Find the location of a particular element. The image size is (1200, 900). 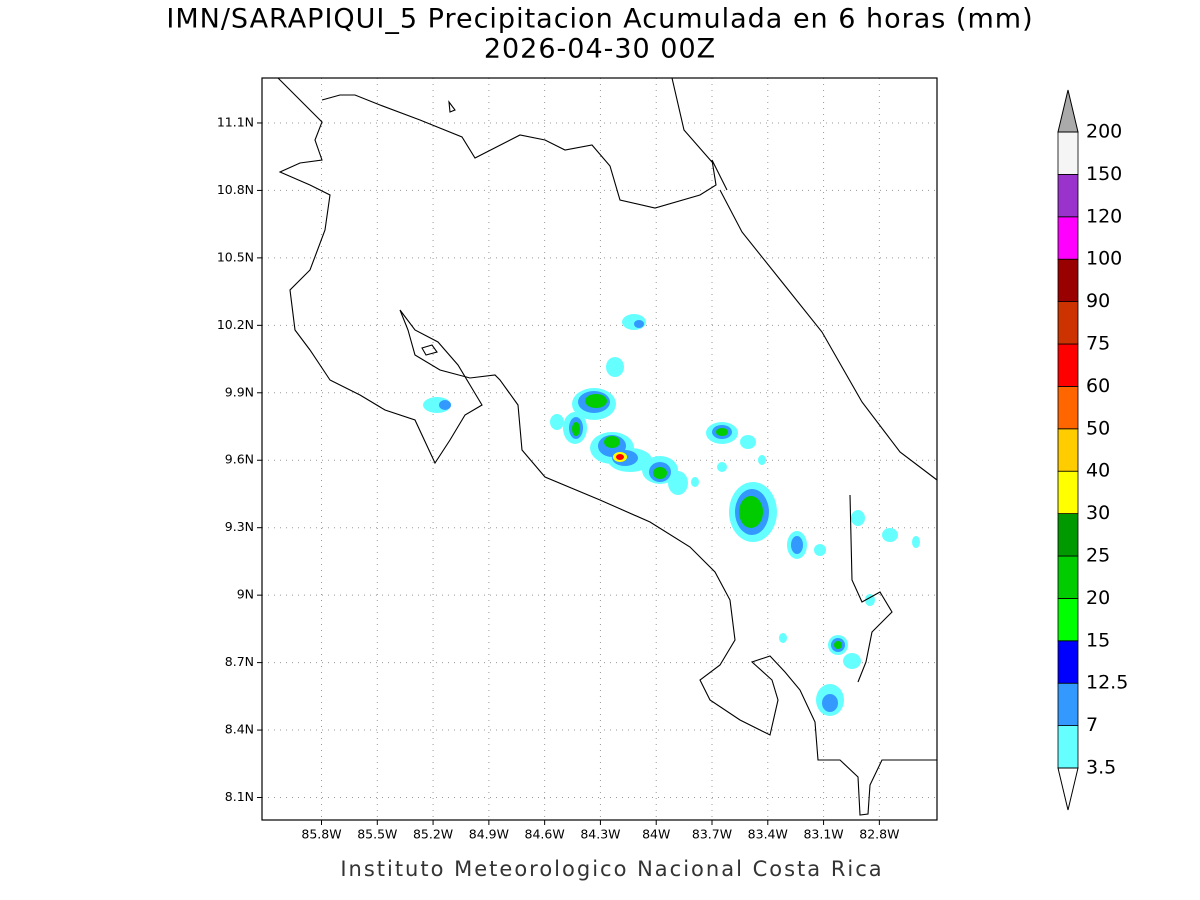

x-tick-label: 84.9W is located at coordinates (489, 834).